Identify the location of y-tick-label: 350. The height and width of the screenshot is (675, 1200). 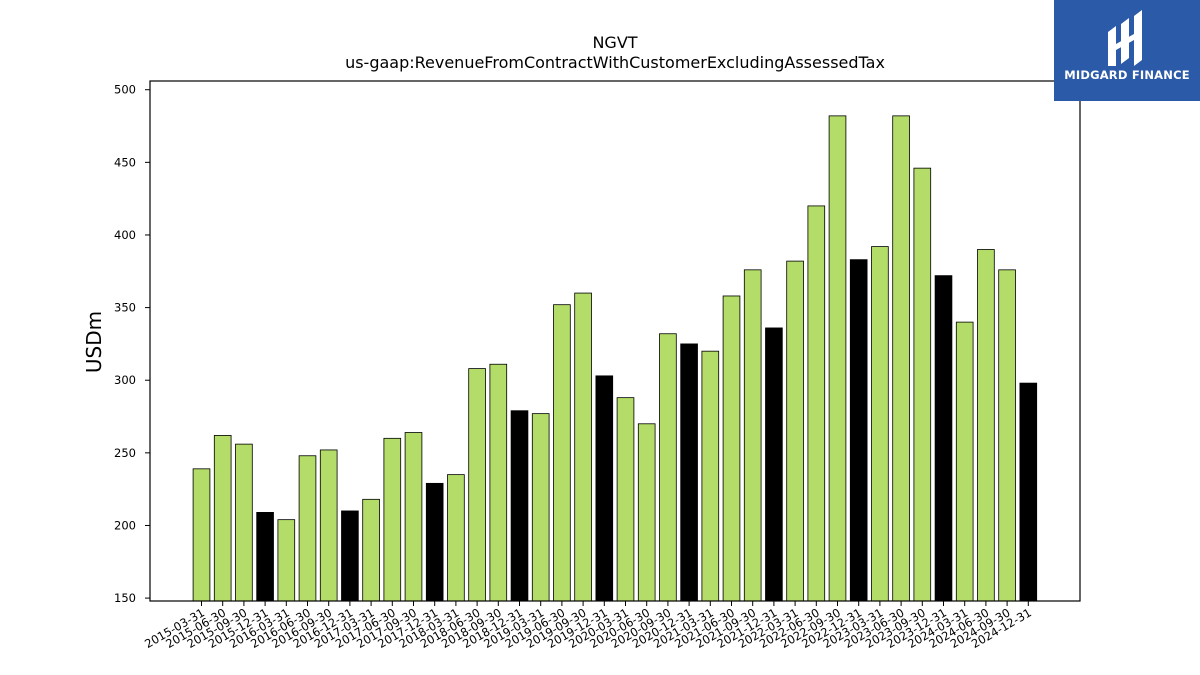
(125, 308).